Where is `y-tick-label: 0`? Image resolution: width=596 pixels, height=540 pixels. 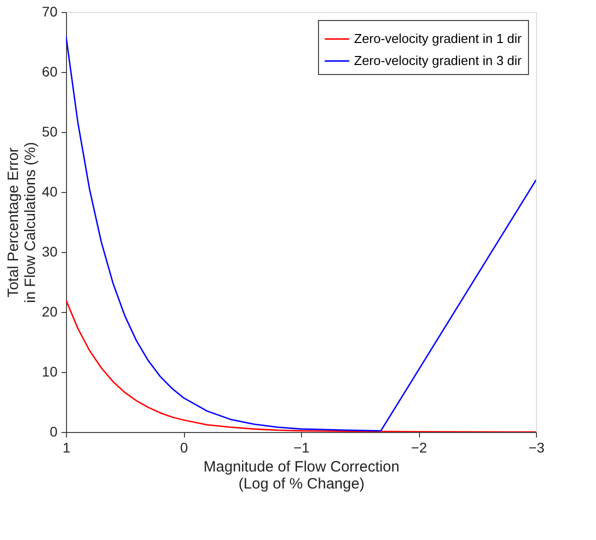
y-tick-label: 0 is located at coordinates (54, 432).